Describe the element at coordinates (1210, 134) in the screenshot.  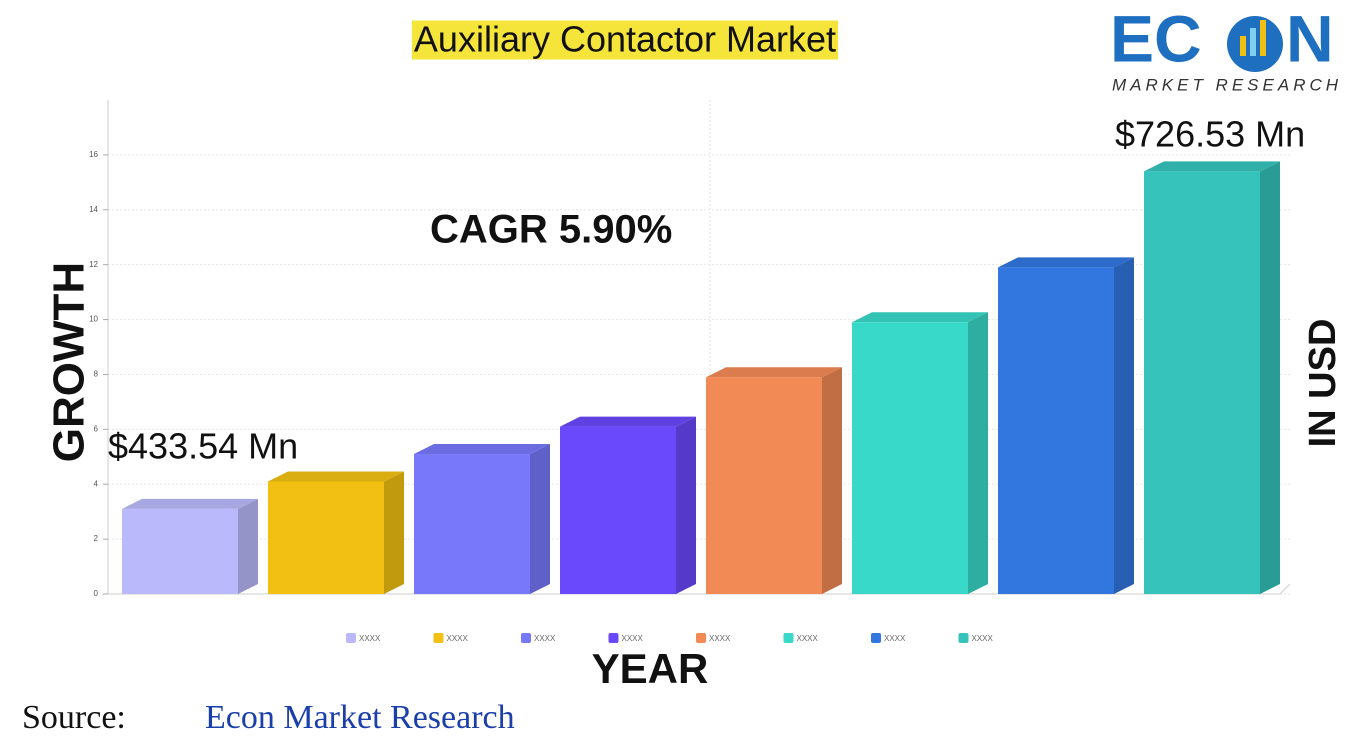
I see `annotation: $726.53 Mn` at that location.